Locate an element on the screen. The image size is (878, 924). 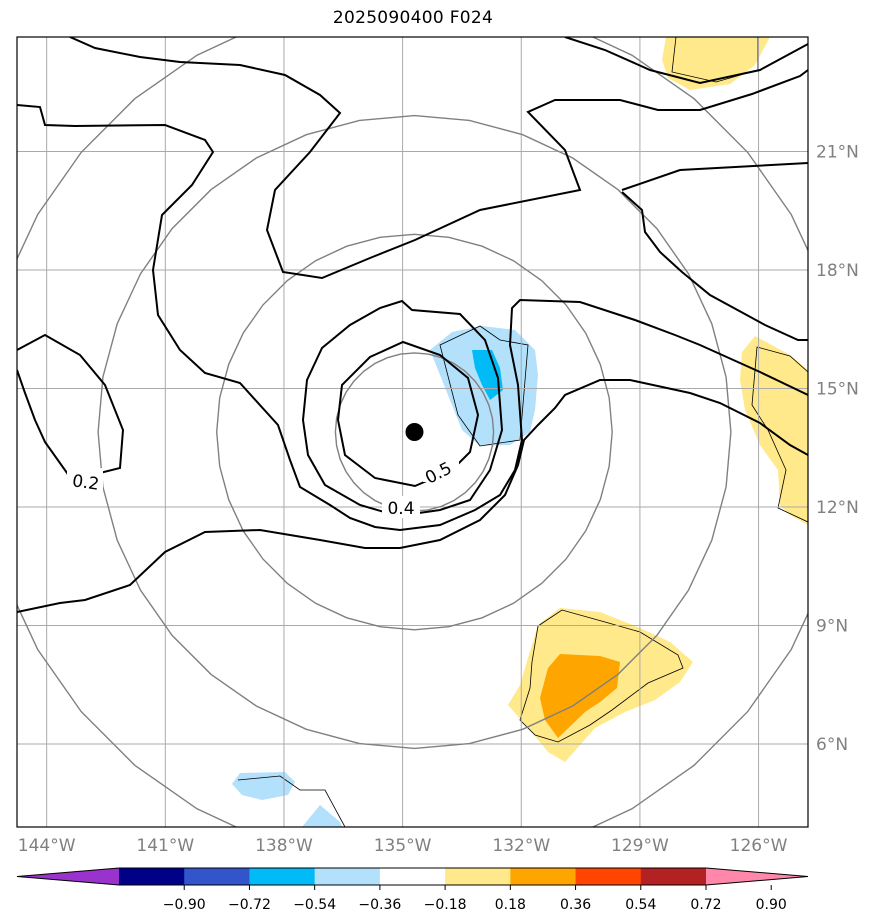
shade-light-blue-s2 is located at coordinates (322, 816).